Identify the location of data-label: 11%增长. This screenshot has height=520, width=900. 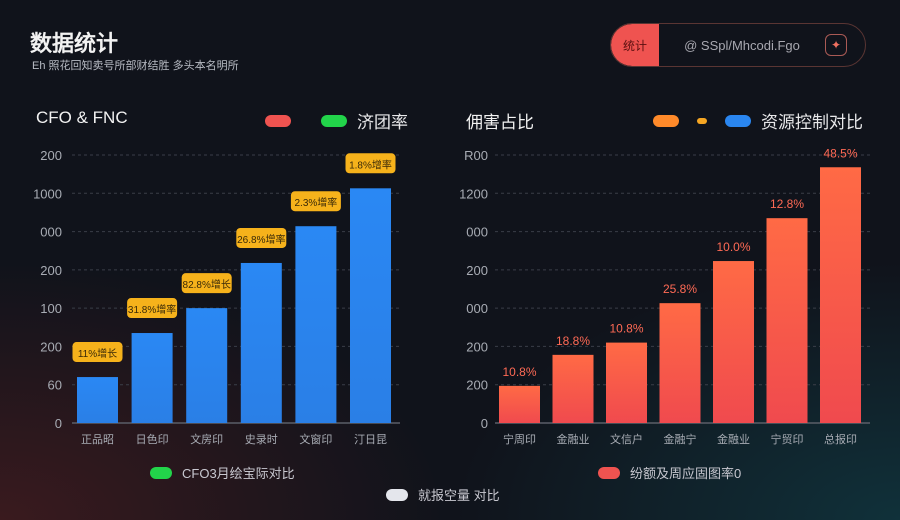
(97, 353).